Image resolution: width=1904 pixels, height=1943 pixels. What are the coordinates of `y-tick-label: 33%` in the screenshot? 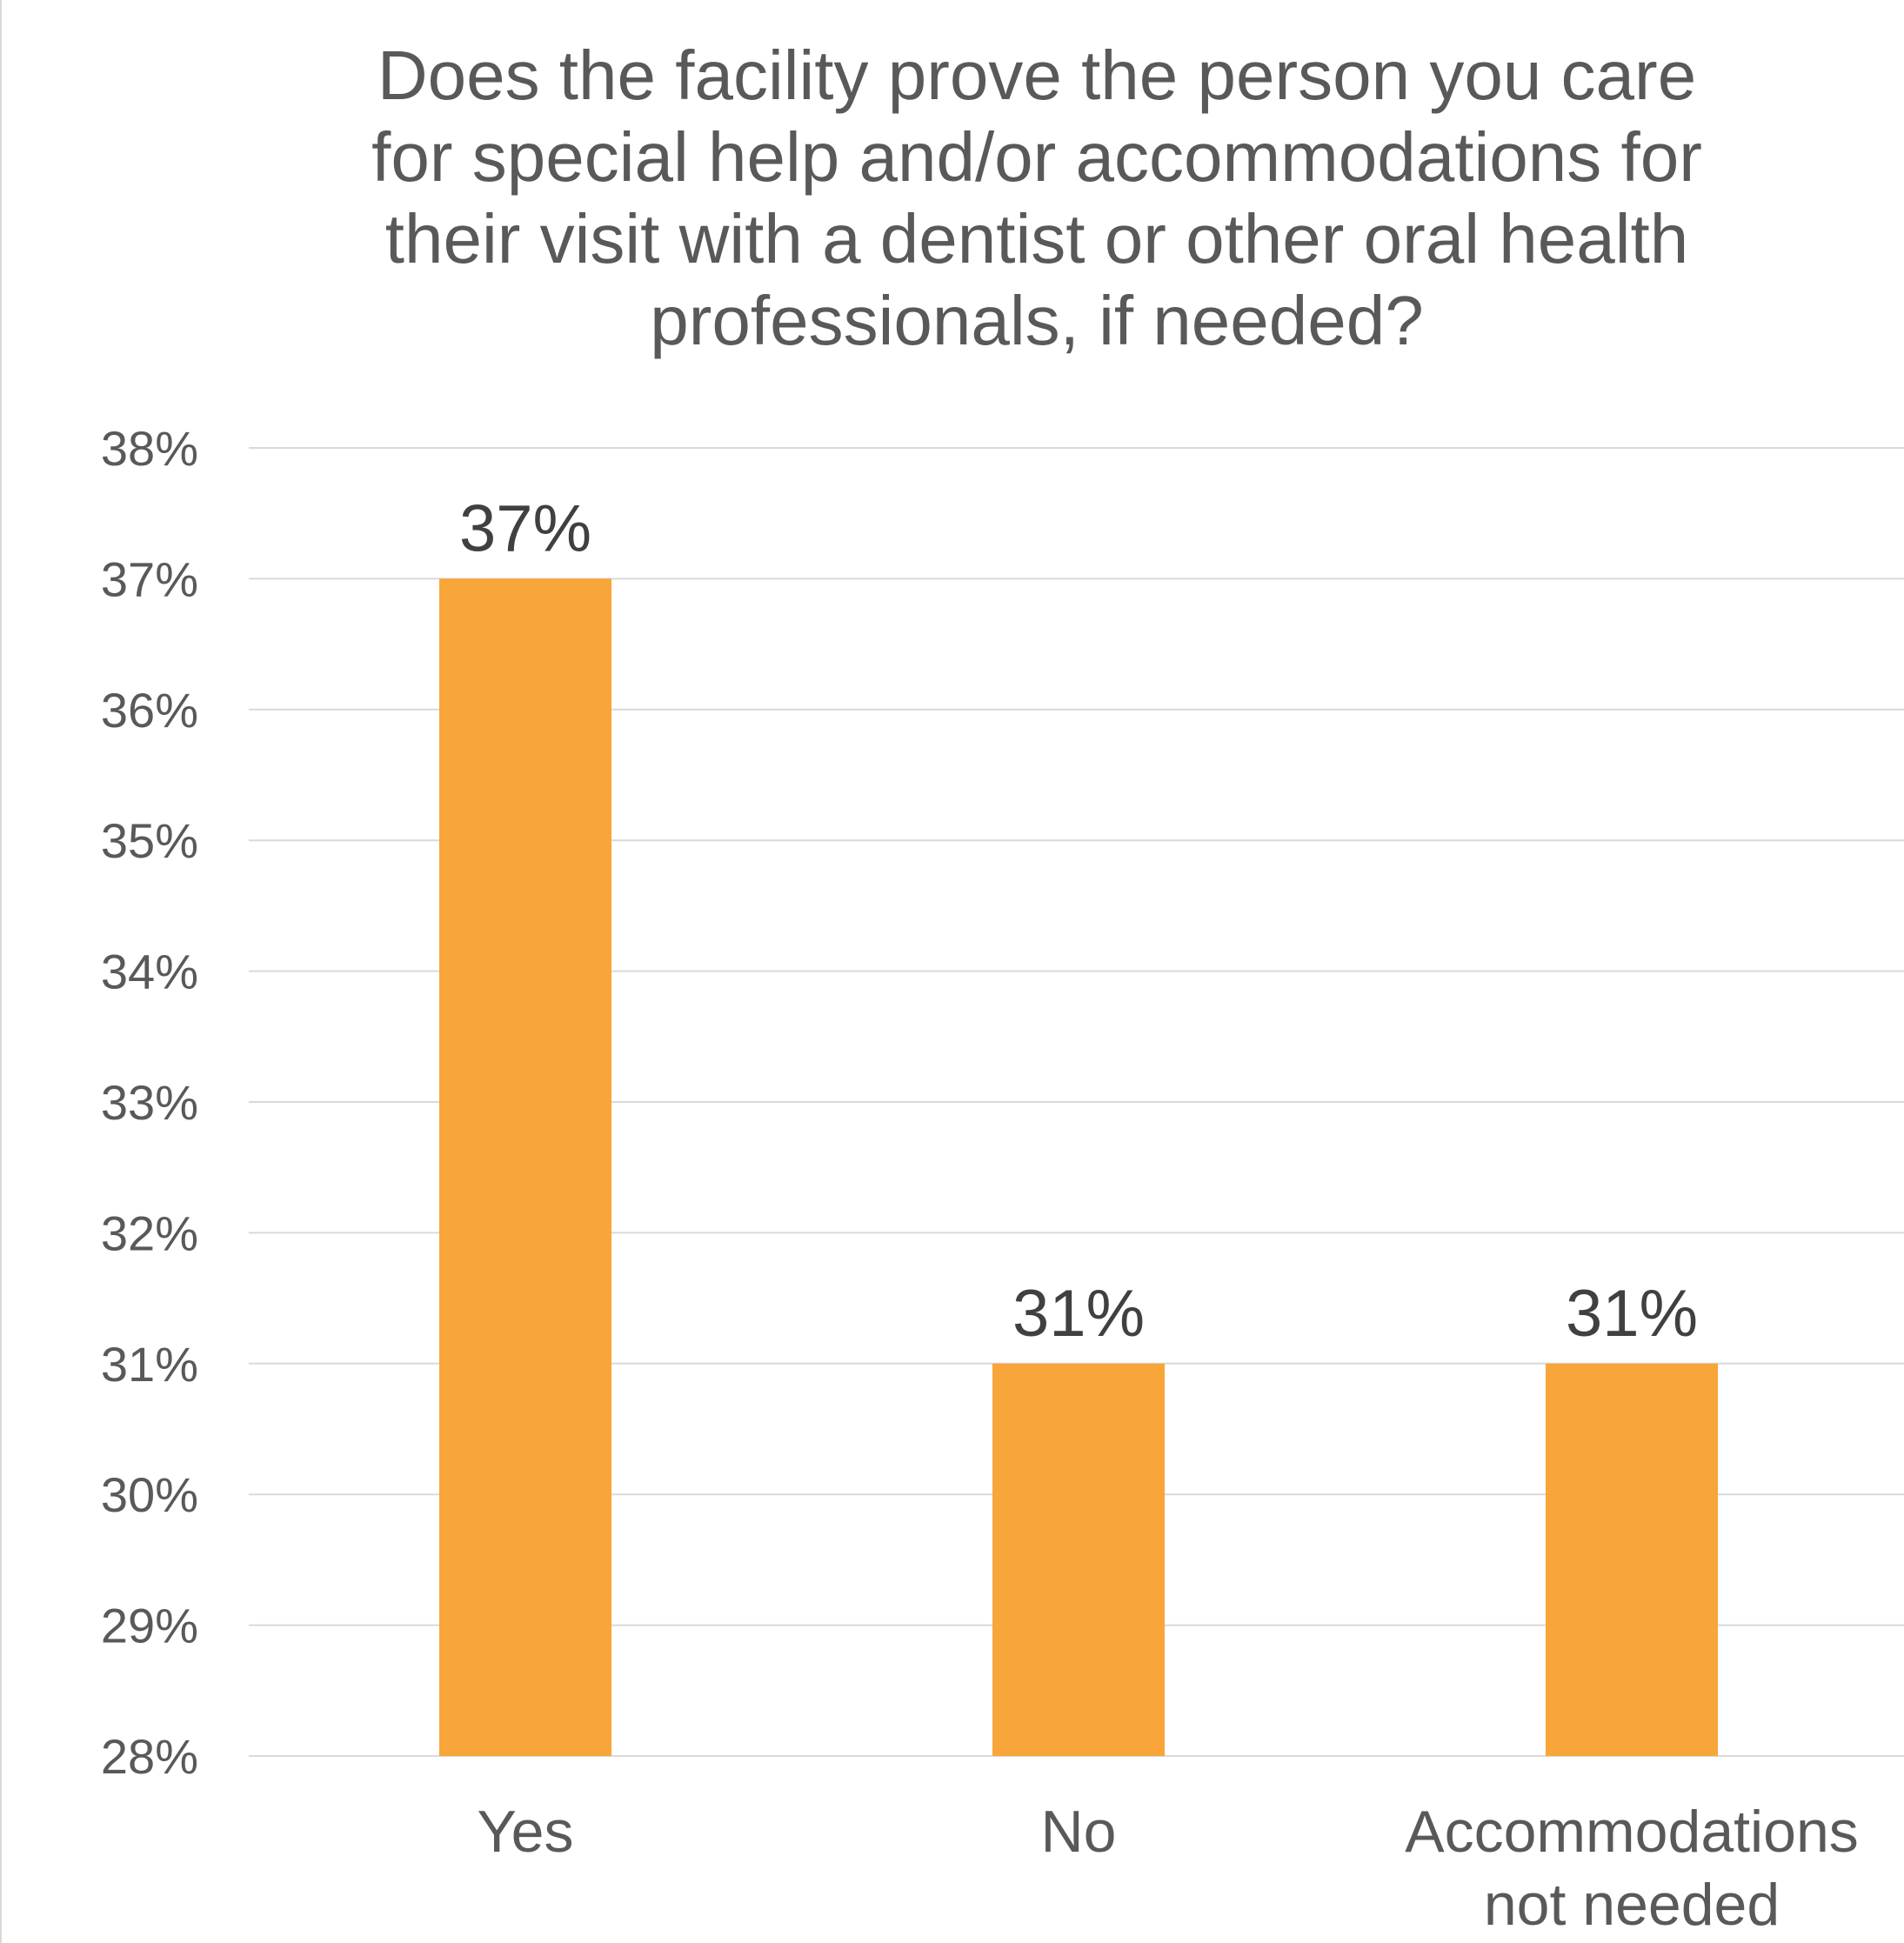 It's located at (149, 1102).